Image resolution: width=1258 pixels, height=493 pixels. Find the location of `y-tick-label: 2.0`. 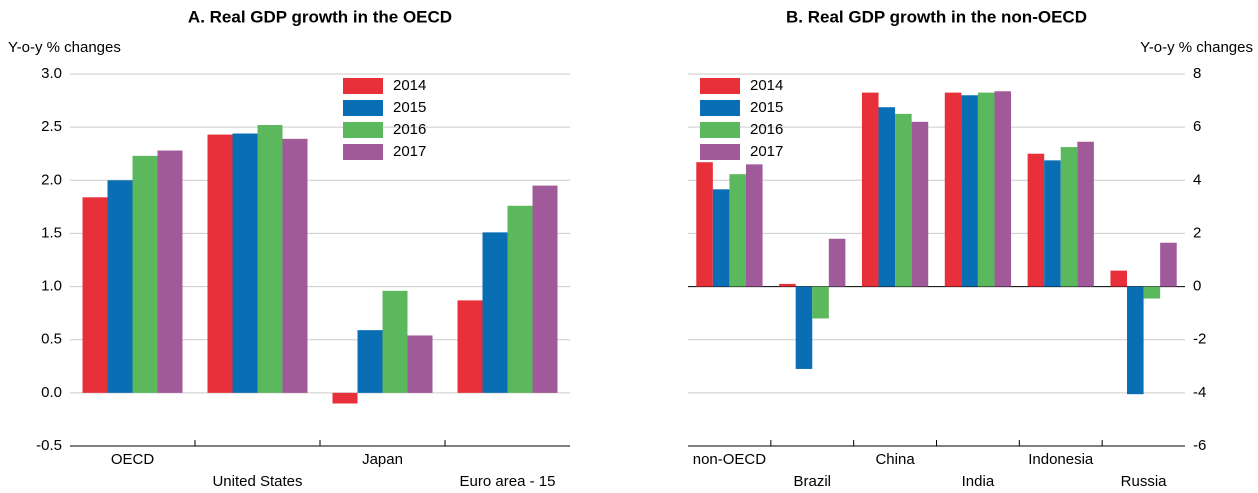

y-tick-label: 2.0 is located at coordinates (51, 179).